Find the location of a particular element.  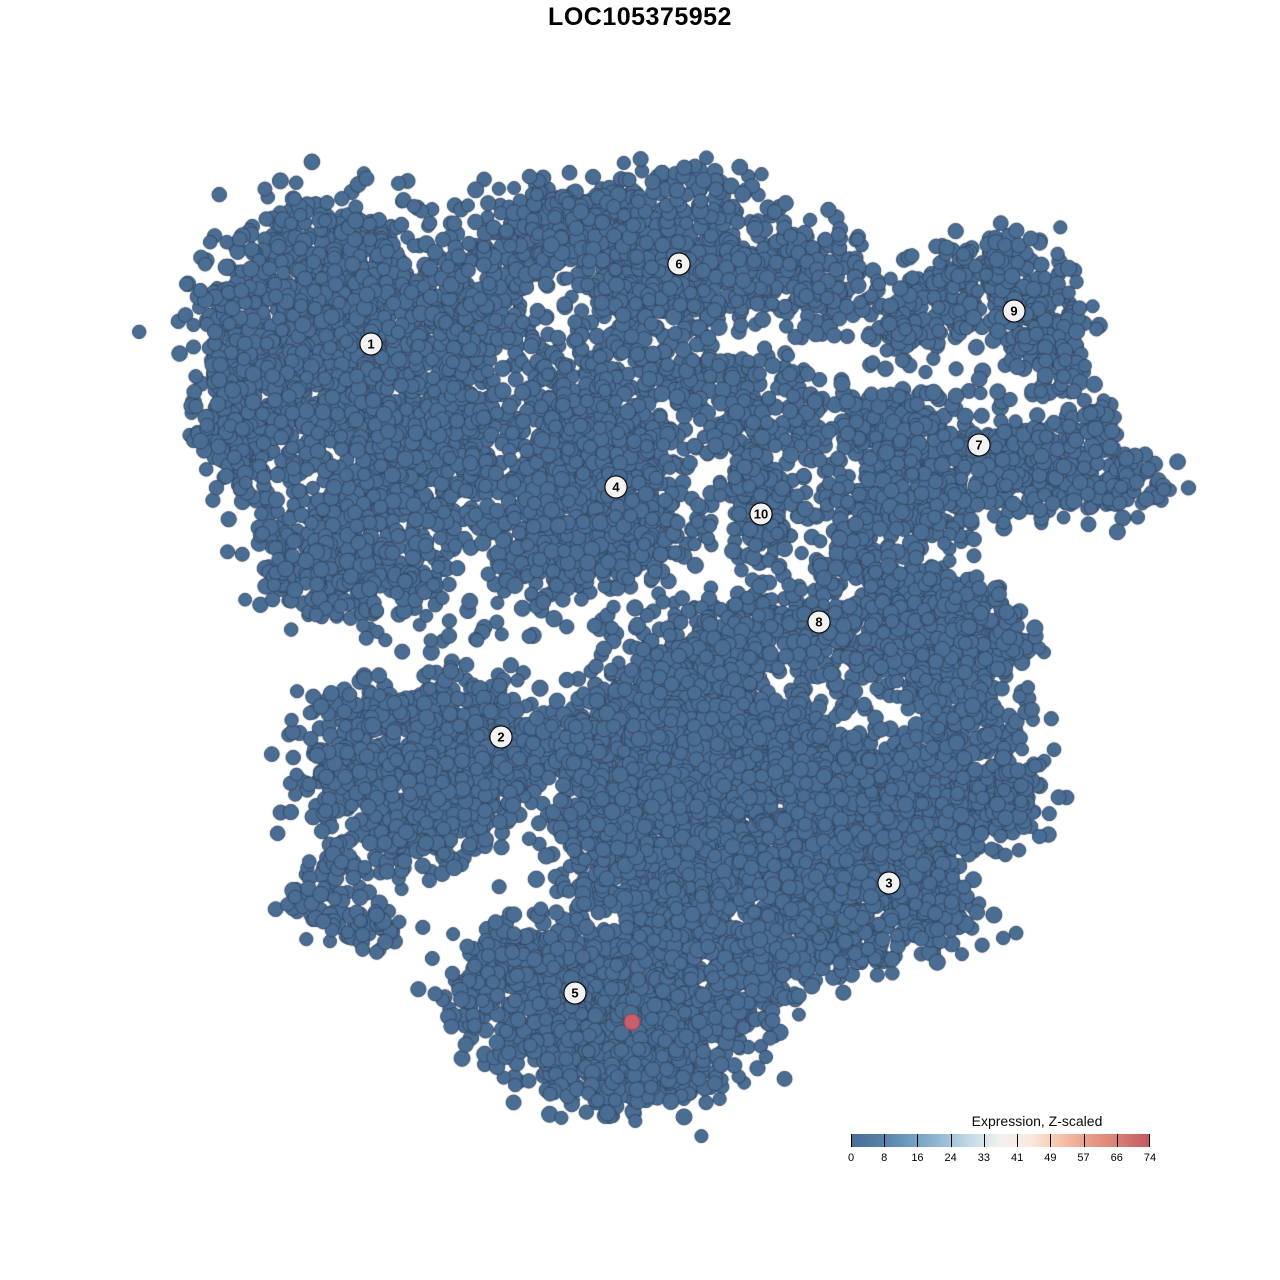

cluster-label-3: 3 is located at coordinates (889, 883).